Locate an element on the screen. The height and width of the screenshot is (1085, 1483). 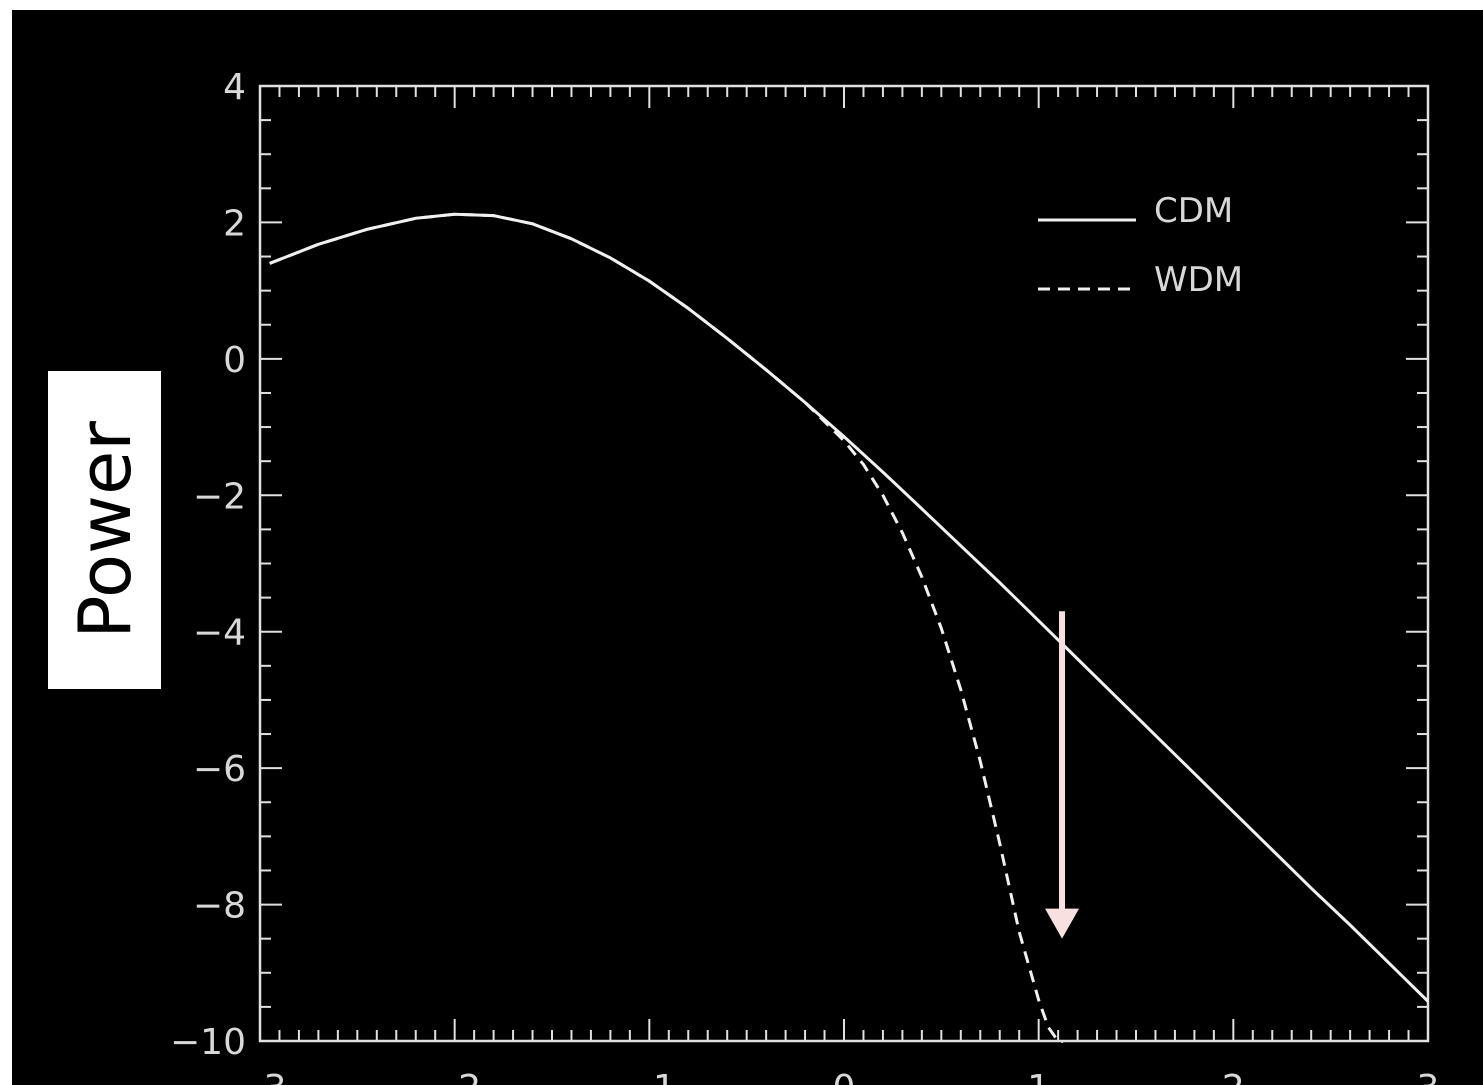
y-tick-label: −10 is located at coordinates (208, 1042).